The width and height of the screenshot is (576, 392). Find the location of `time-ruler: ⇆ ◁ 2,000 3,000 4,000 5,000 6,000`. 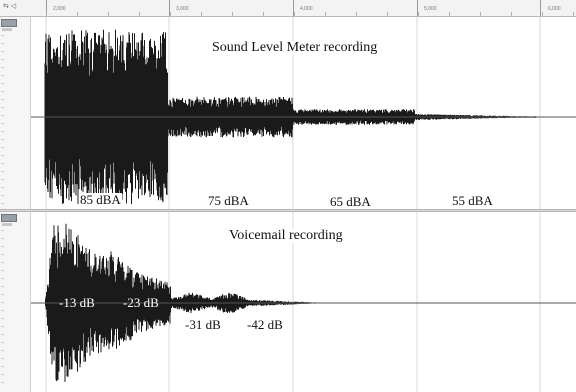

time-ruler: ⇆ ◁ 2,000 3,000 4,000 5,000 6,000 is located at coordinates (288, 8).